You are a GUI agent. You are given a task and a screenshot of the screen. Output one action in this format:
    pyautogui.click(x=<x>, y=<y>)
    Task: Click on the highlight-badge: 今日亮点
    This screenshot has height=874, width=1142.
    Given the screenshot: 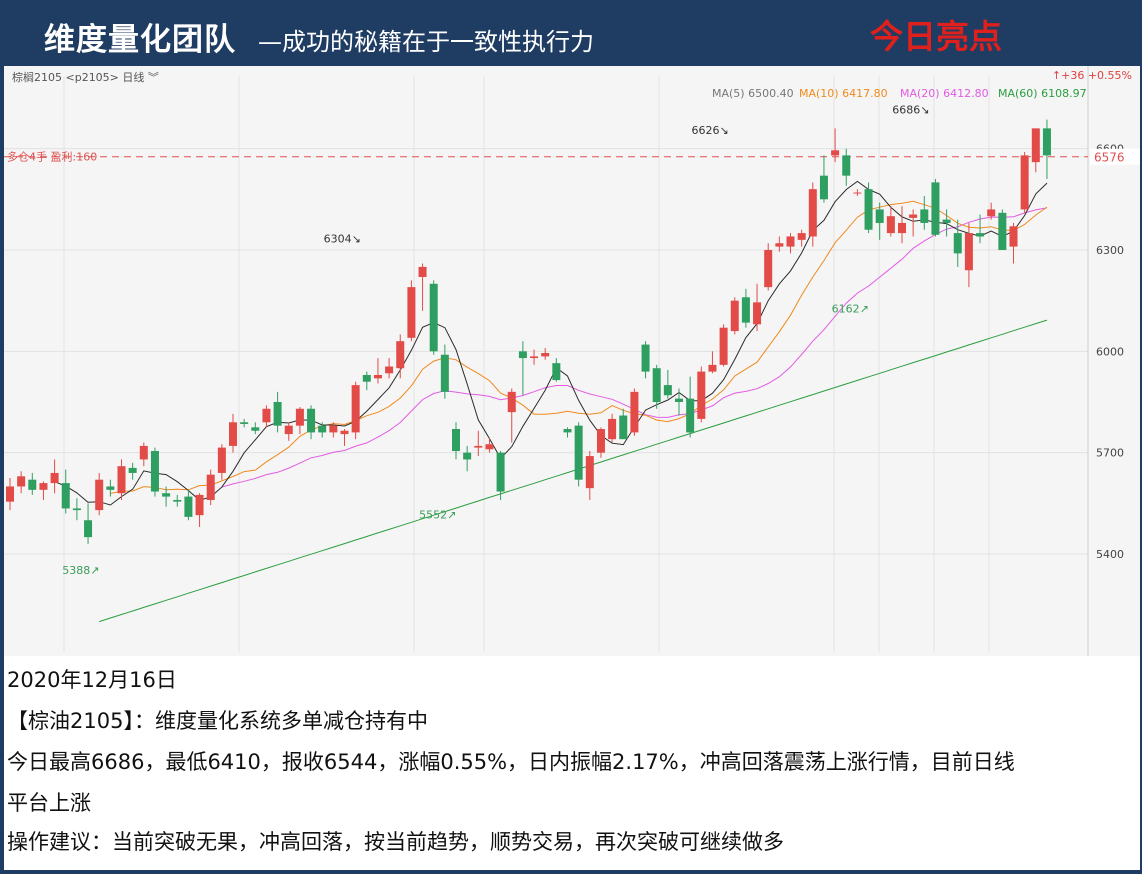 What is the action you would take?
    pyautogui.click(x=936, y=36)
    